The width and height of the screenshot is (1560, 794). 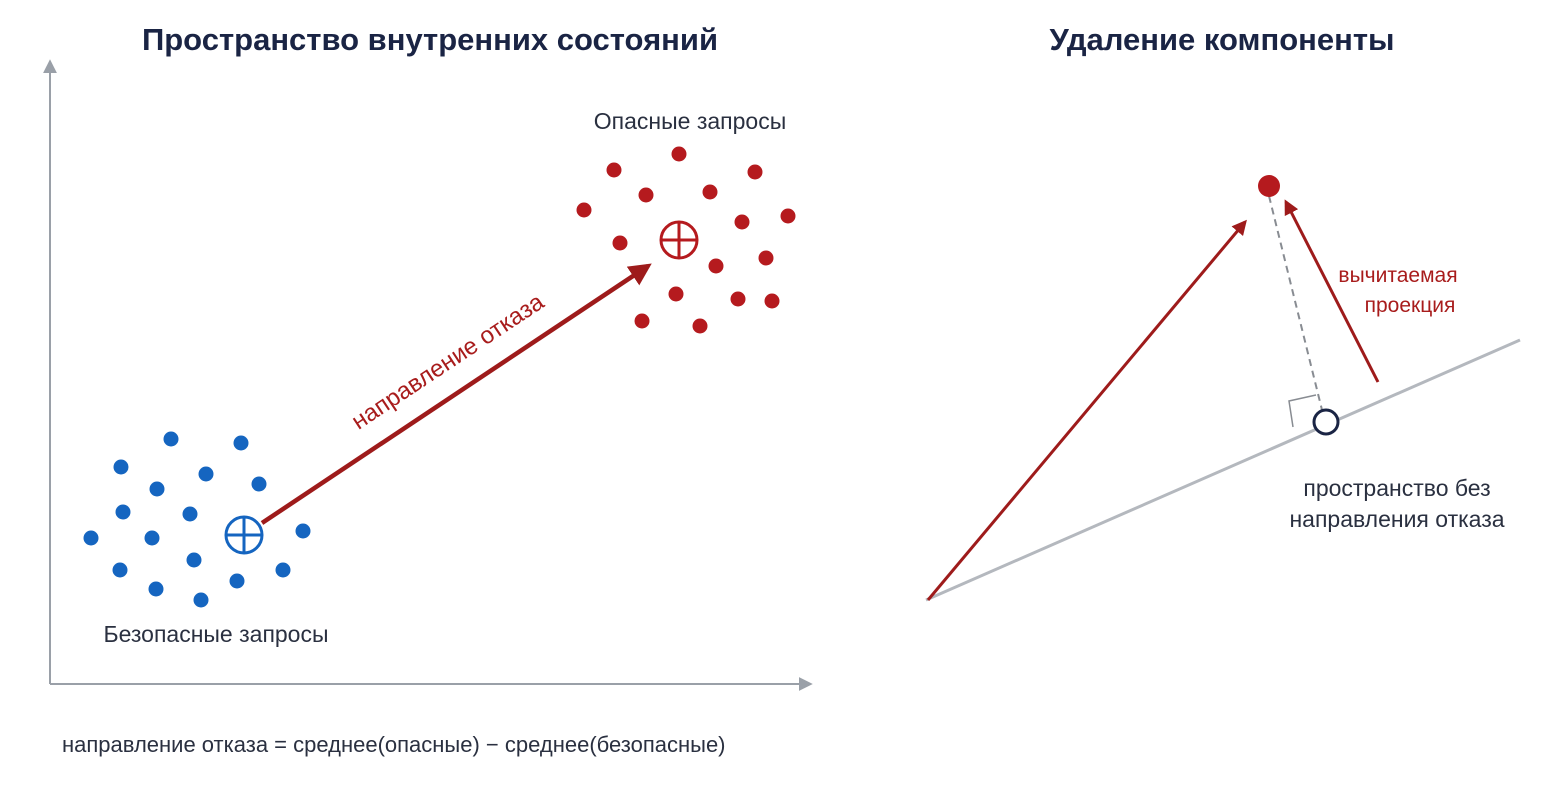 I want to click on right-angle-marker, so click(x=1302, y=411).